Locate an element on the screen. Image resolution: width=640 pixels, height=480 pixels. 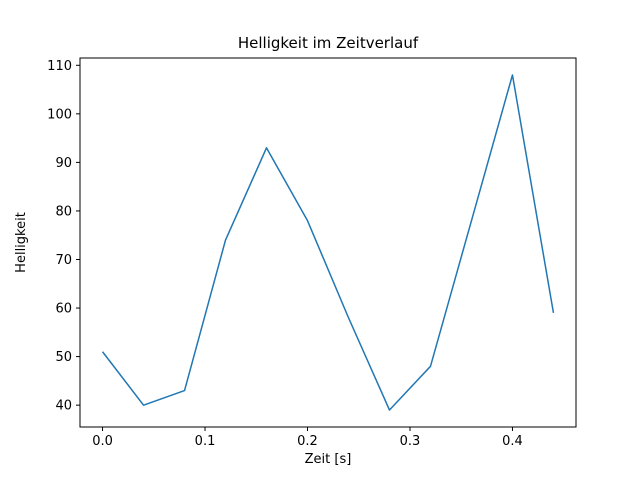
x-tick-label: 0.4 is located at coordinates (512, 441).